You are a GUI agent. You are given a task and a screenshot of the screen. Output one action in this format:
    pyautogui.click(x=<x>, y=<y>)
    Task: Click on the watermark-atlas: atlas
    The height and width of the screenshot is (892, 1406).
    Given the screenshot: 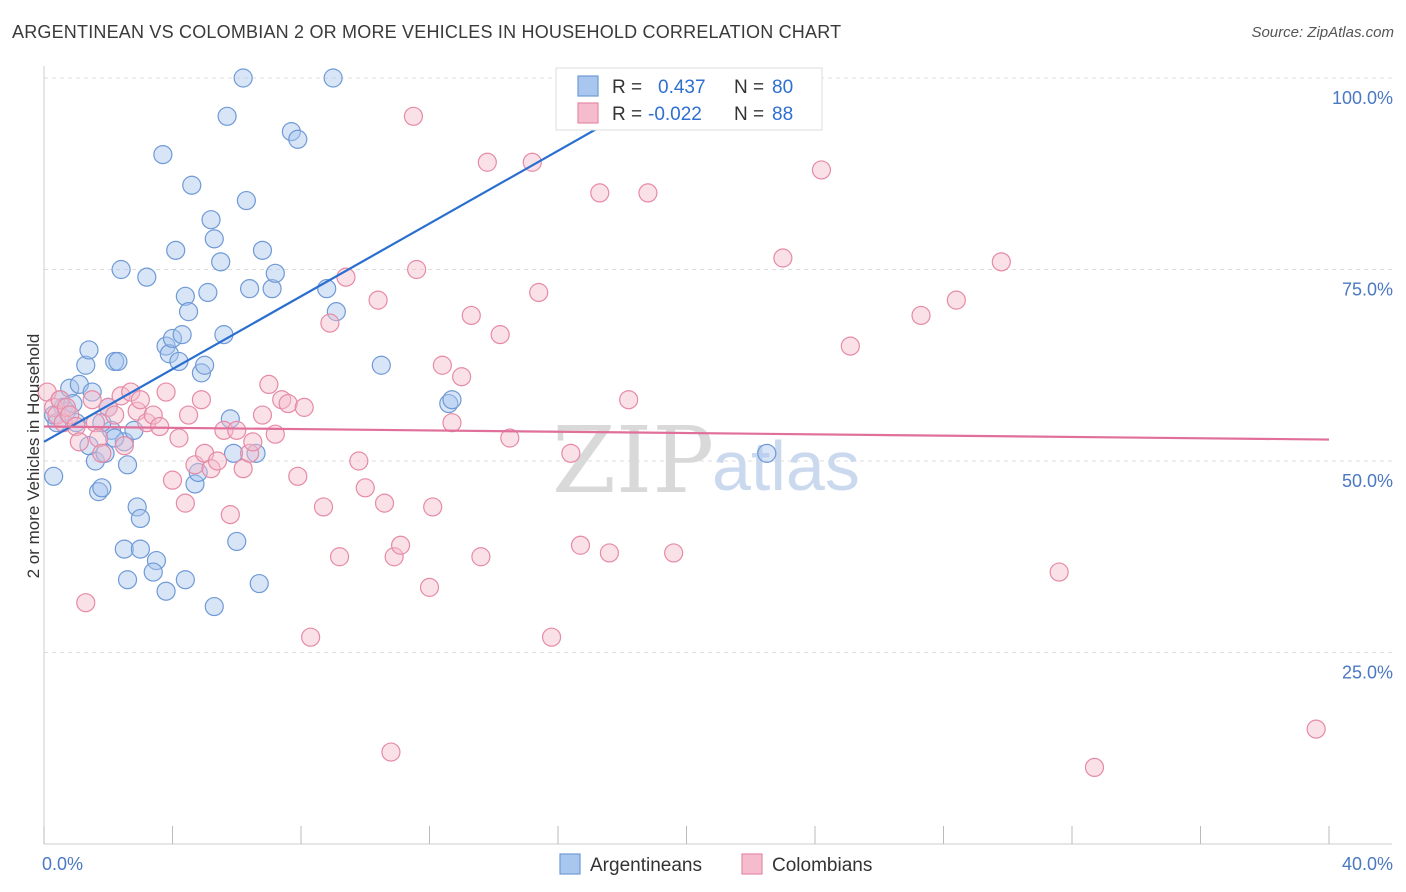 What is the action you would take?
    pyautogui.click(x=786, y=466)
    